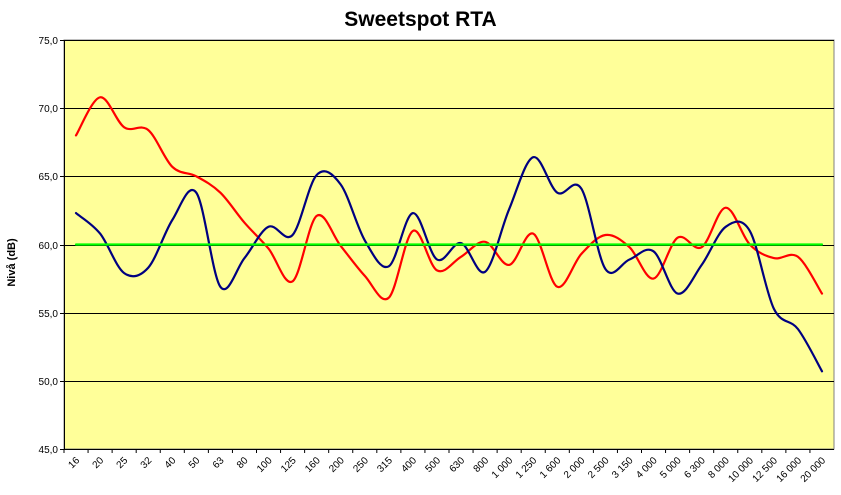  What do you see at coordinates (265, 465) in the screenshot?
I see `x-tick-label-8: 100` at bounding box center [265, 465].